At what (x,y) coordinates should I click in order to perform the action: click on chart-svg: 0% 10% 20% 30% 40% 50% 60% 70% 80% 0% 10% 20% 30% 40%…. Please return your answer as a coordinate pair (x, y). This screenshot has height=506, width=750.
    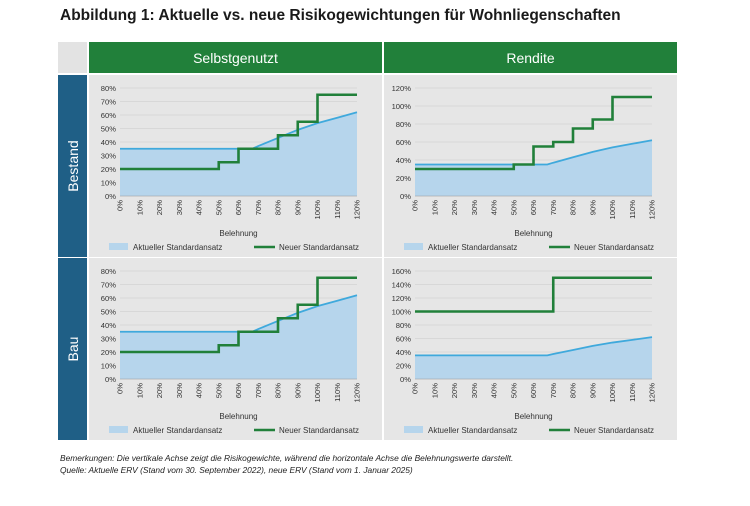
    Looking at the image, I should click on (231, 168).